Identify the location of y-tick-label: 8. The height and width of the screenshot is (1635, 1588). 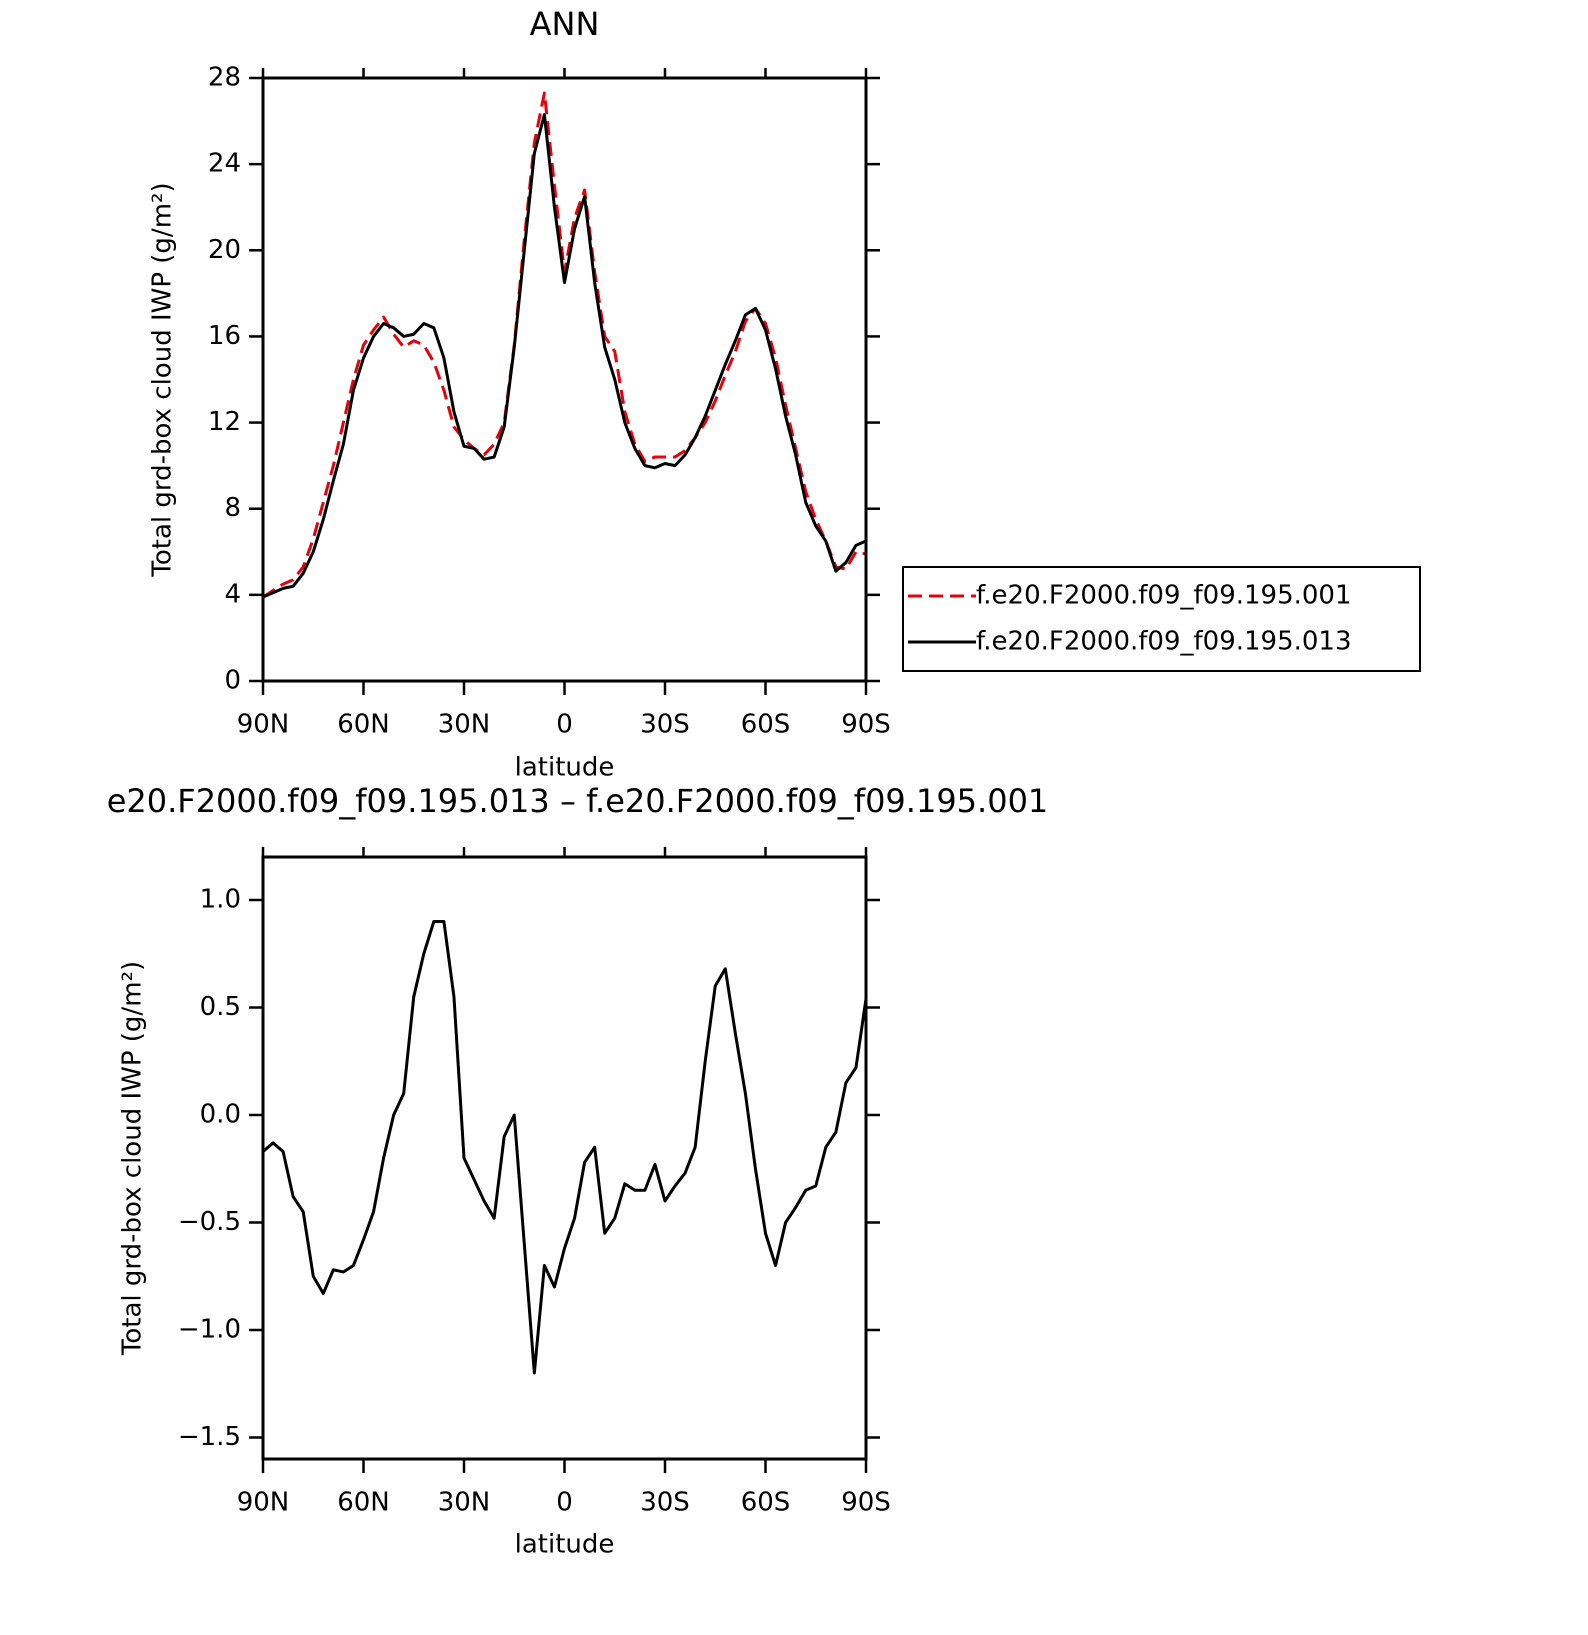
(232, 508).